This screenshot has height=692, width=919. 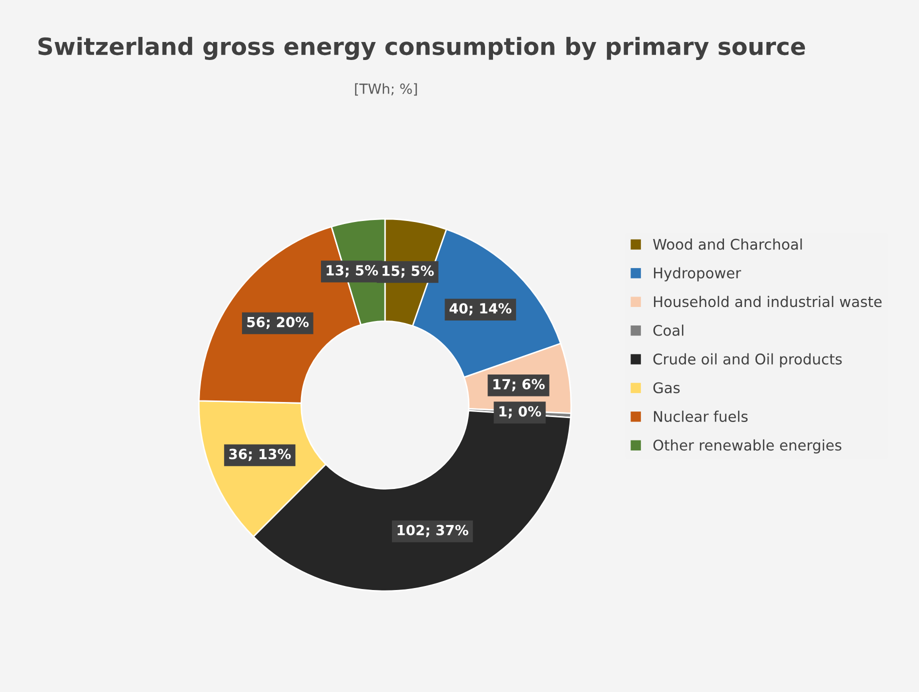 What do you see at coordinates (433, 531) in the screenshot?
I see `data-label: 102; 37%` at bounding box center [433, 531].